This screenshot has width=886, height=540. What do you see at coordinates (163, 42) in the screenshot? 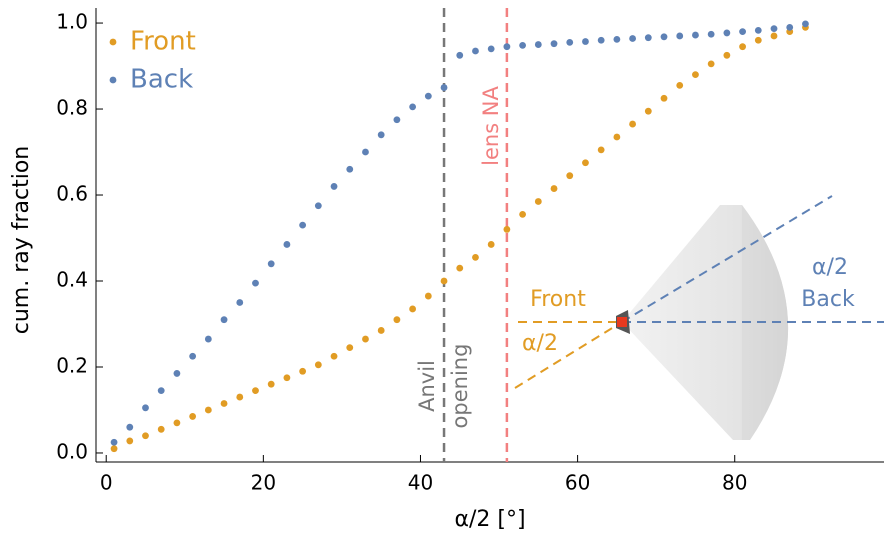
I see `legend-label: Front` at bounding box center [163, 42].